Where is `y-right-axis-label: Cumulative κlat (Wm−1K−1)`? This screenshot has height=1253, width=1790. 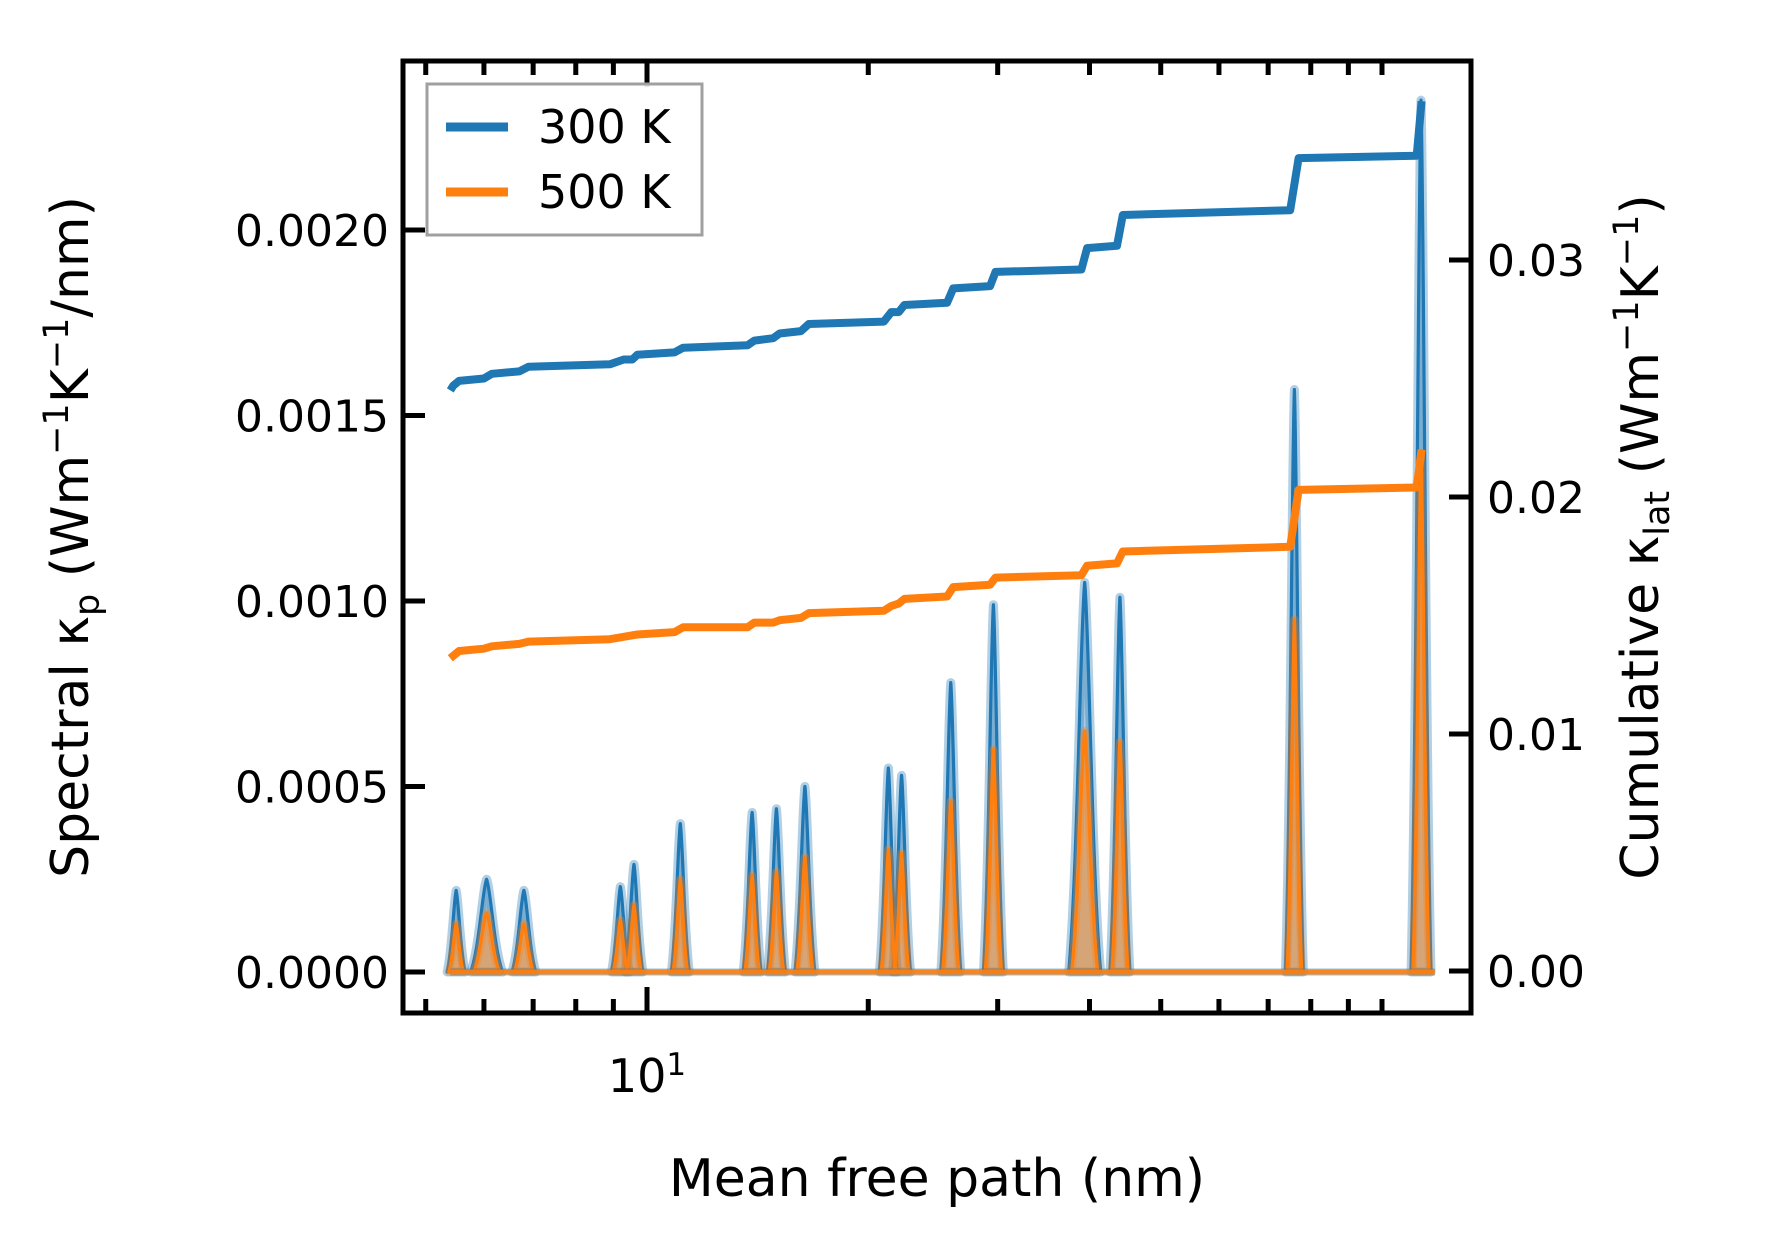 y-right-axis-label: Cumulative κlat (Wm−1K−1) is located at coordinates (1642, 536).